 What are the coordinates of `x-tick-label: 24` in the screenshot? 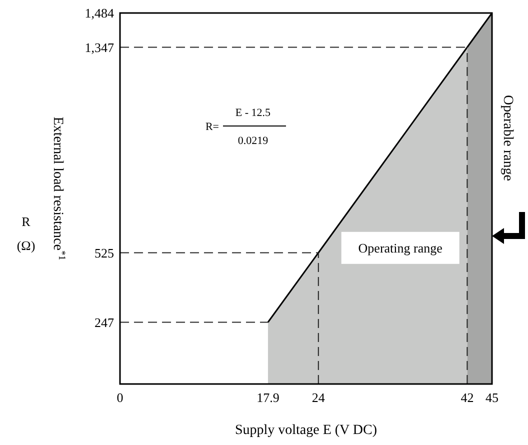 It's located at (319, 397).